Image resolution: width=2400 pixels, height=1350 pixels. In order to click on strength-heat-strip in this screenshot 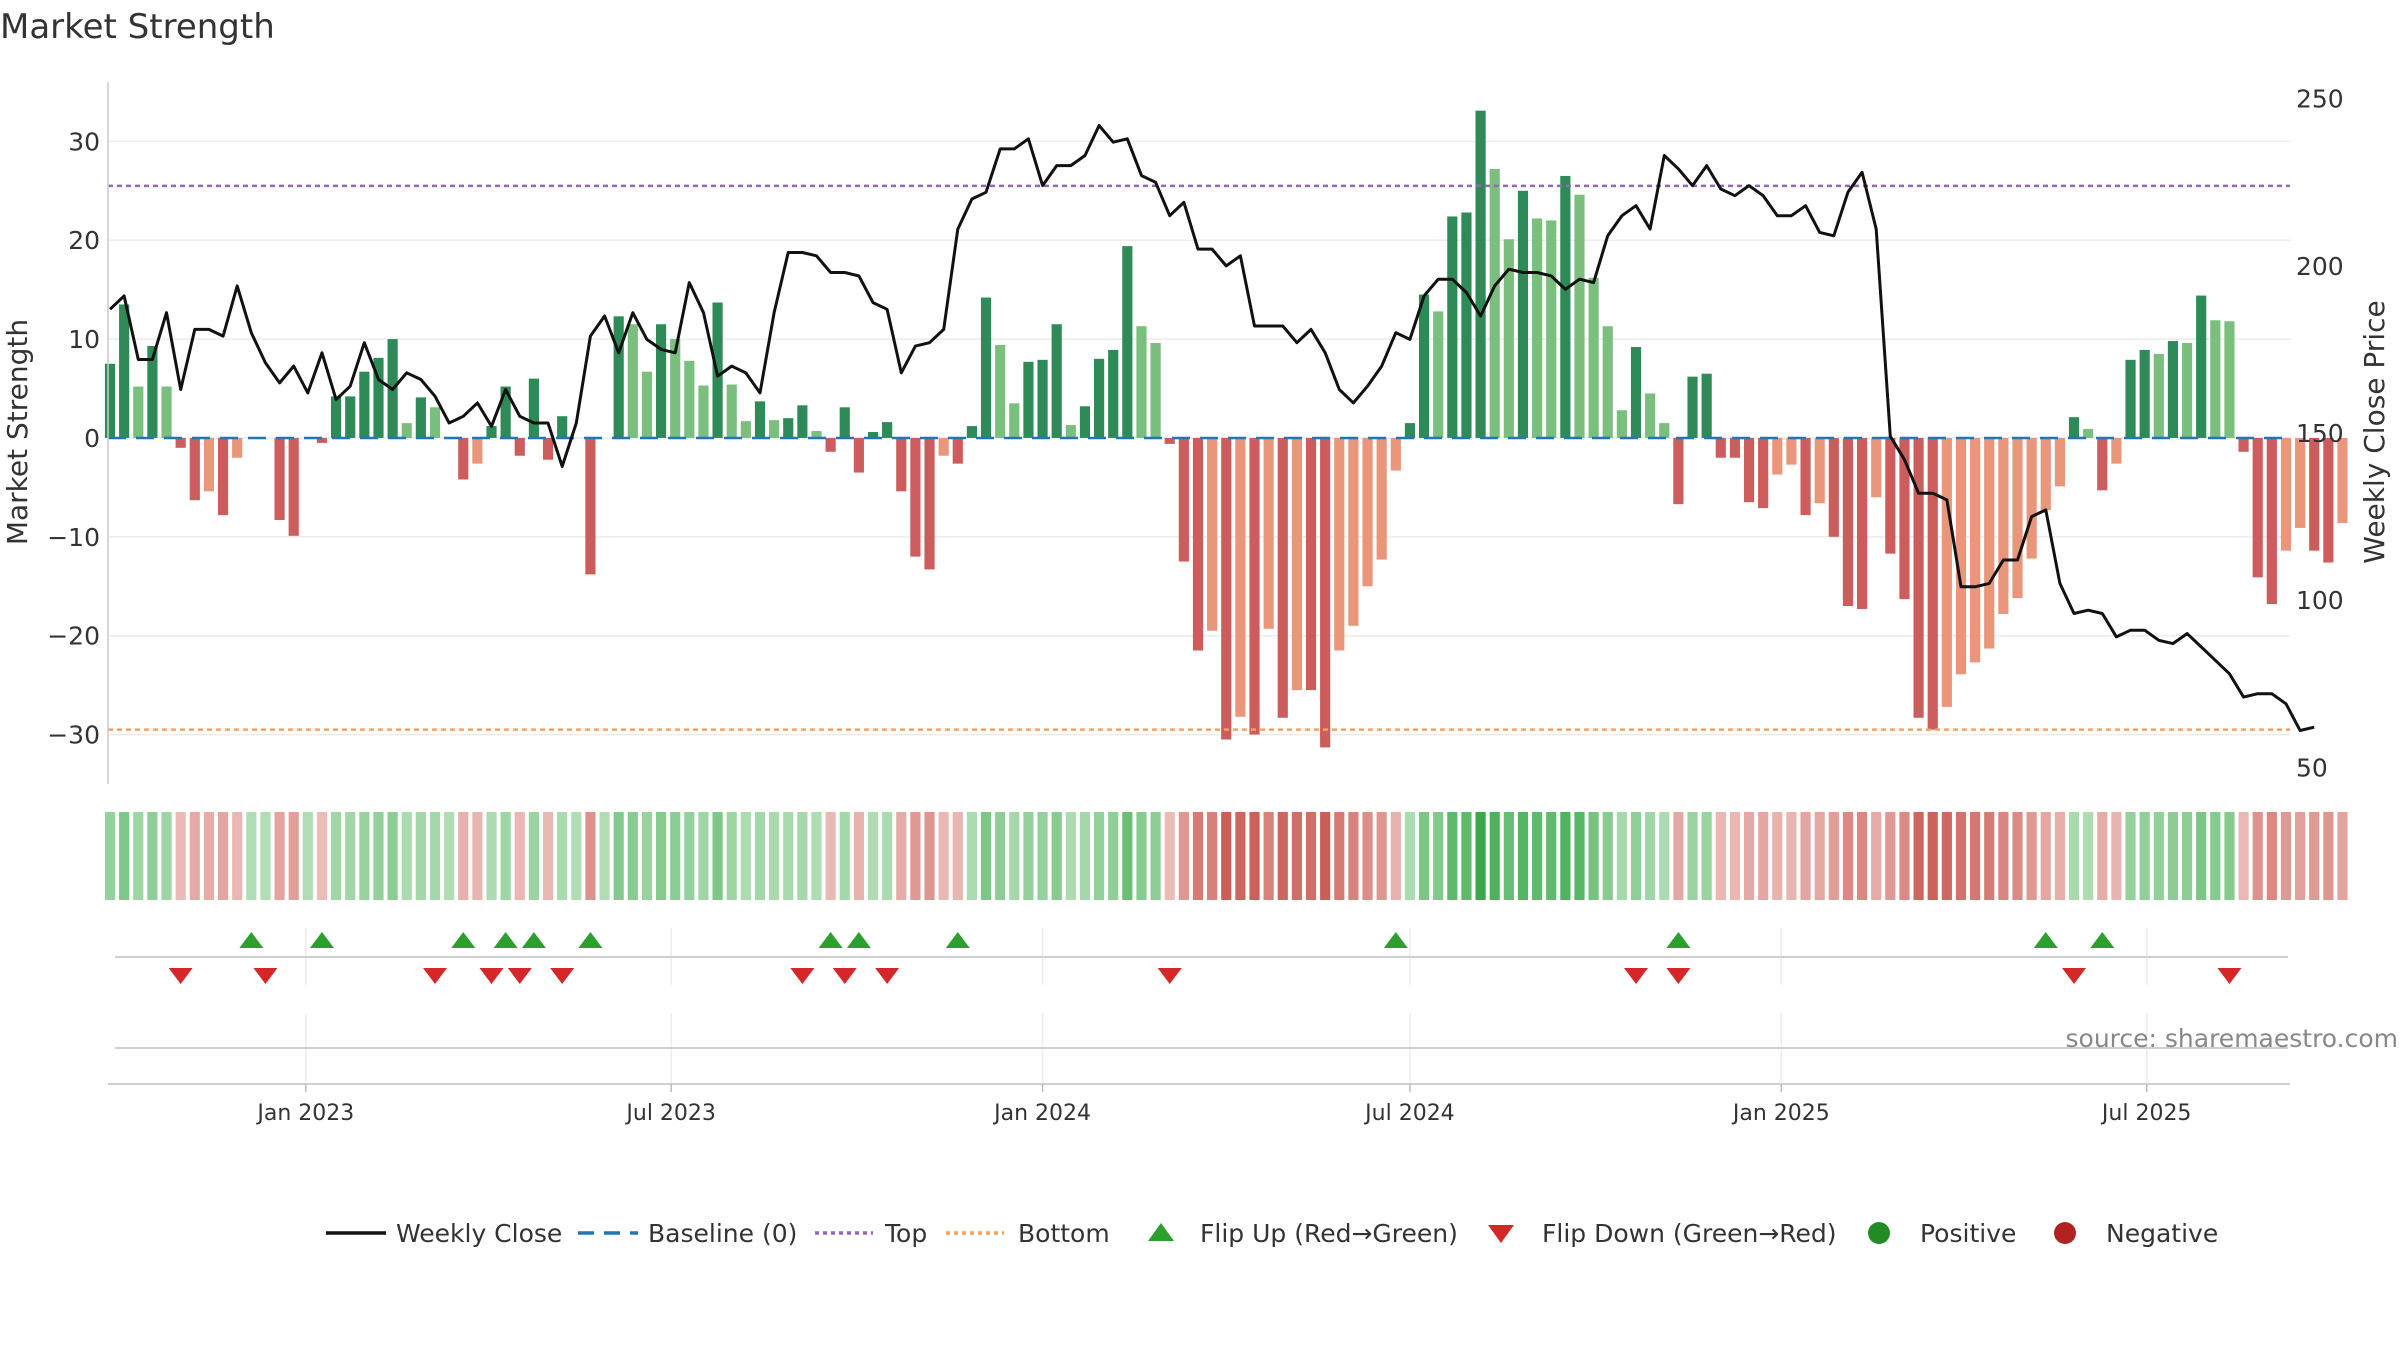, I will do `click(1226, 856)`.